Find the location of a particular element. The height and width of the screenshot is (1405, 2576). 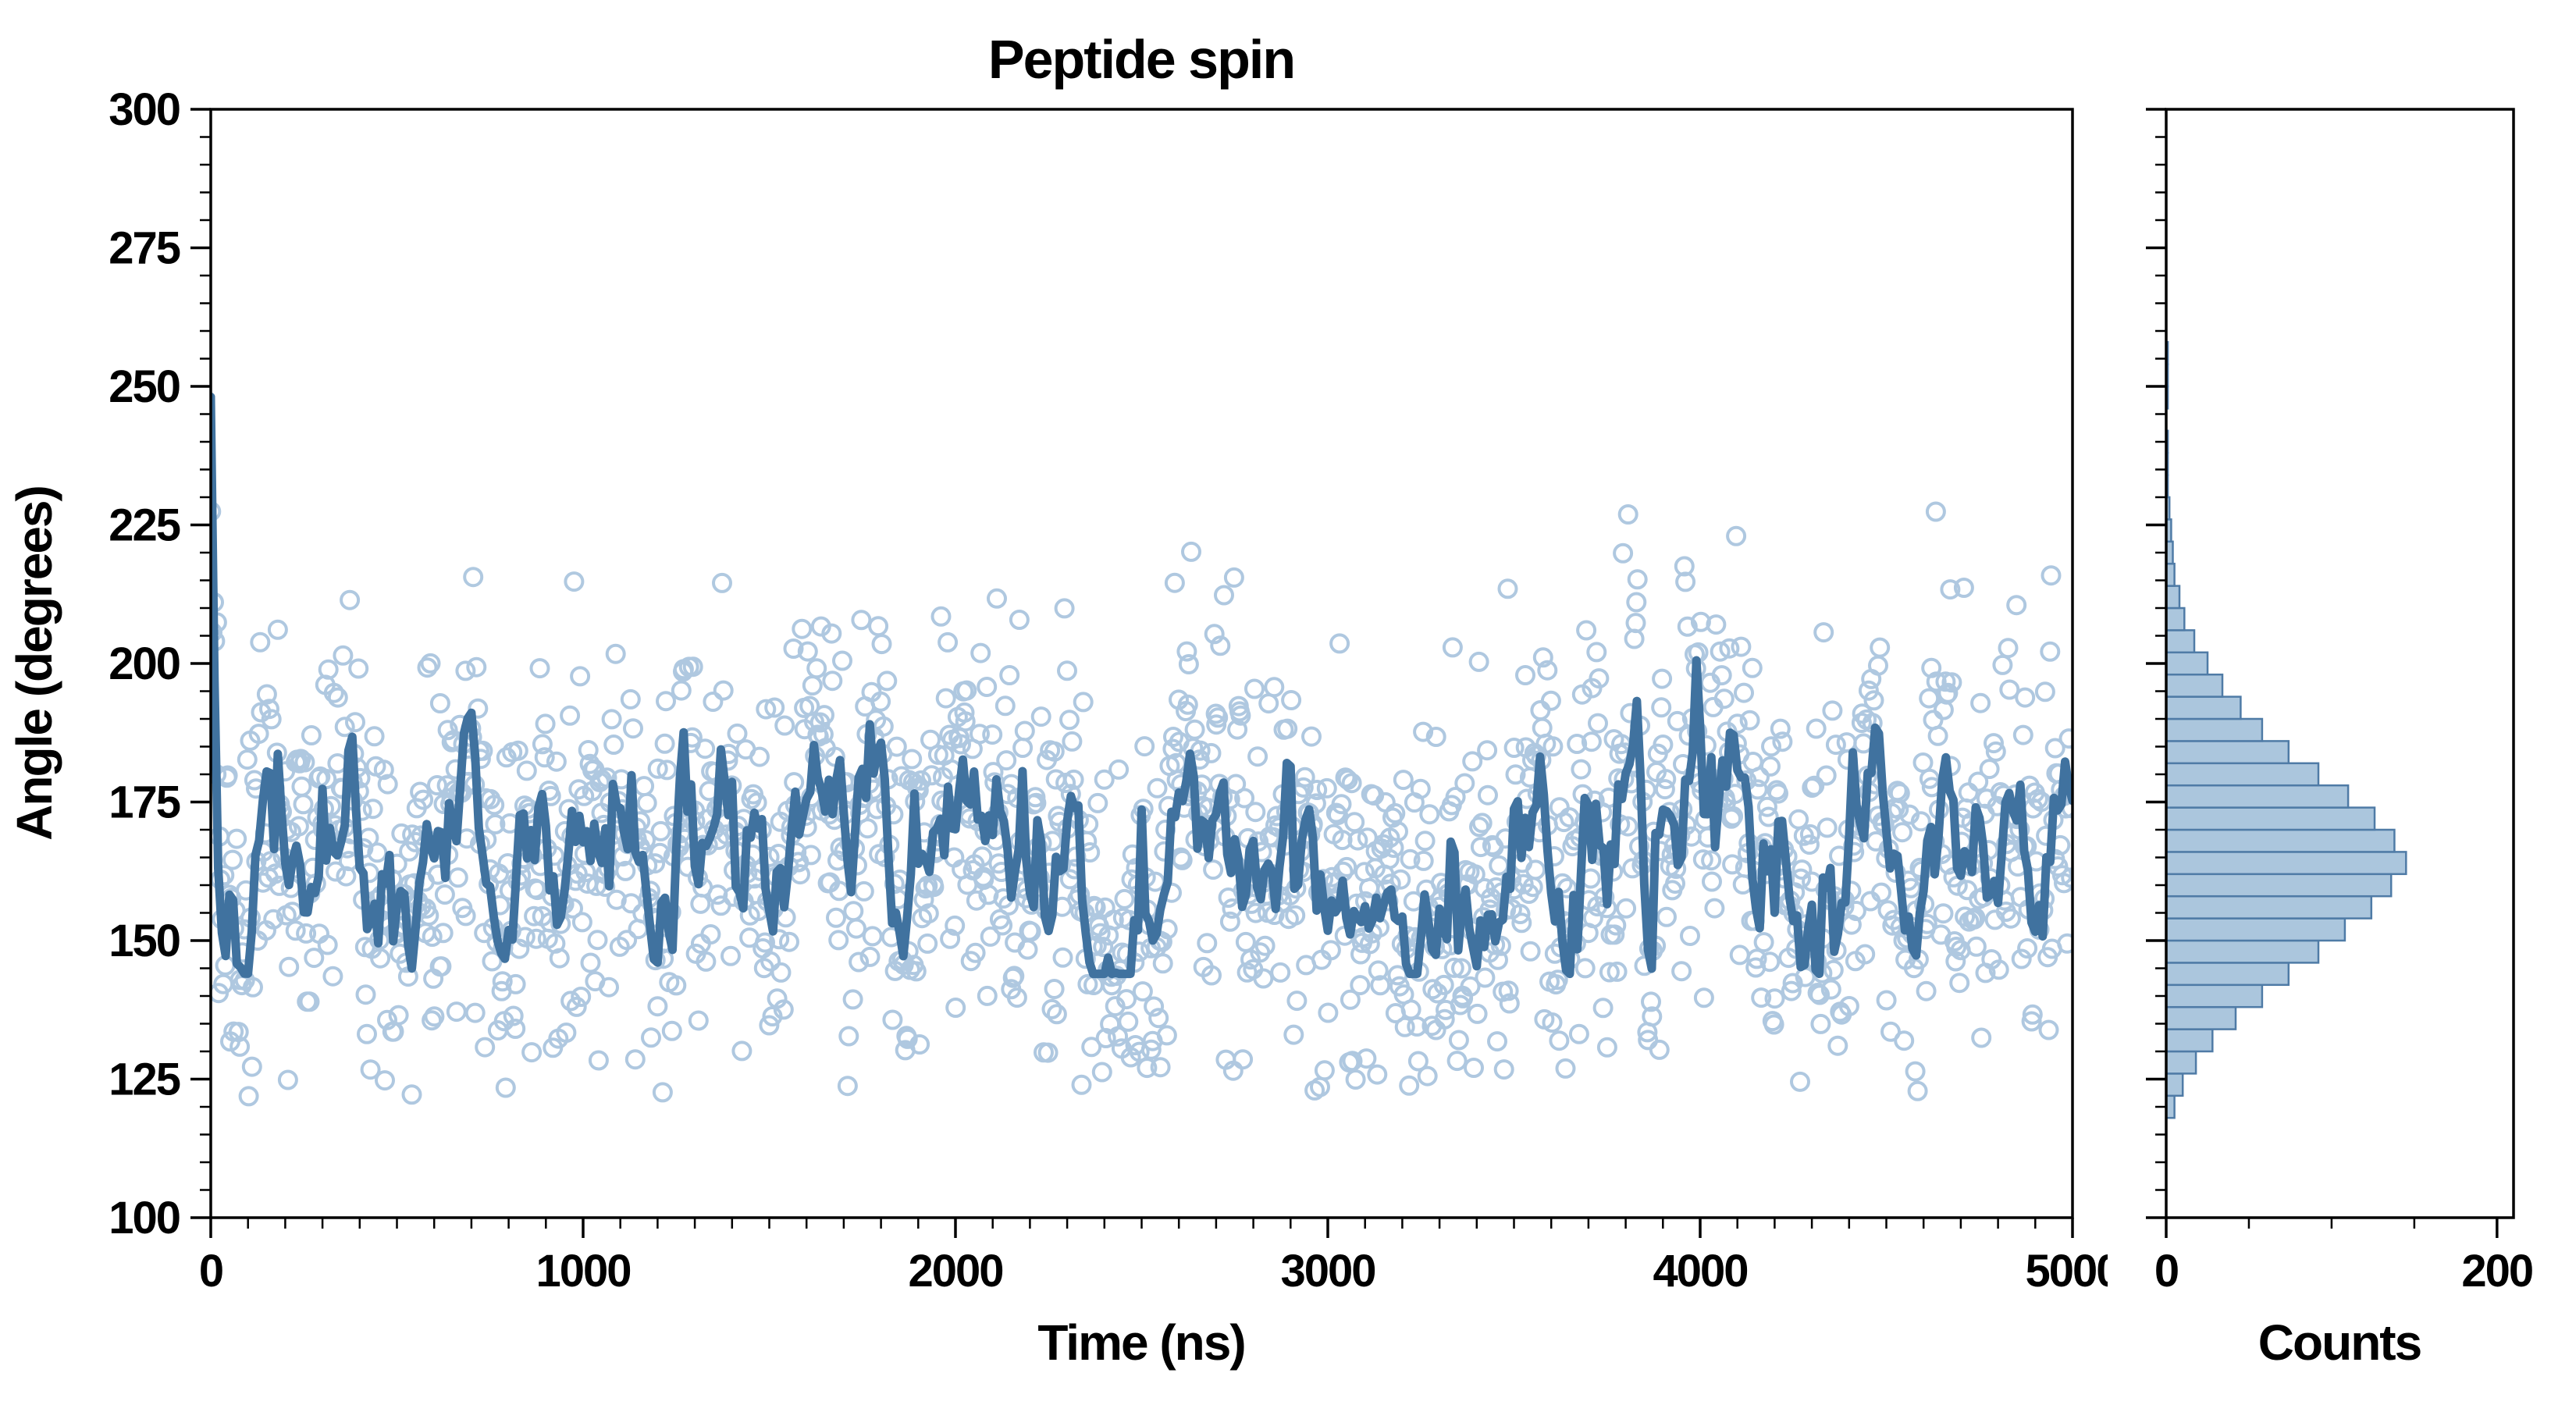

y-tick-label: 100 is located at coordinates (144, 1218).